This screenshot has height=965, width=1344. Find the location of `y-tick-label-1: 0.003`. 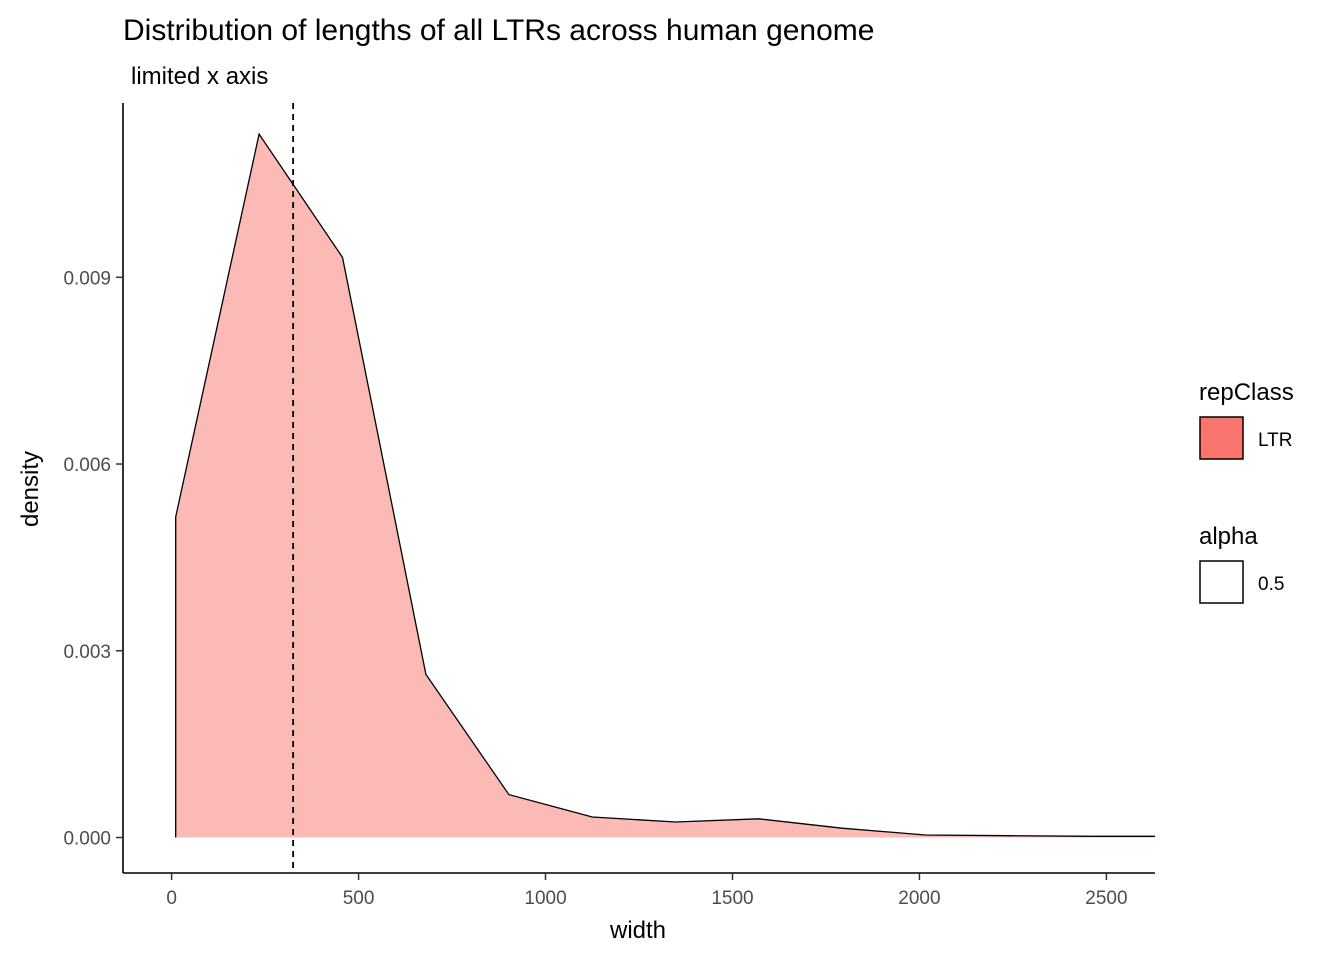

y-tick-label-1: 0.003 is located at coordinates (87, 652).